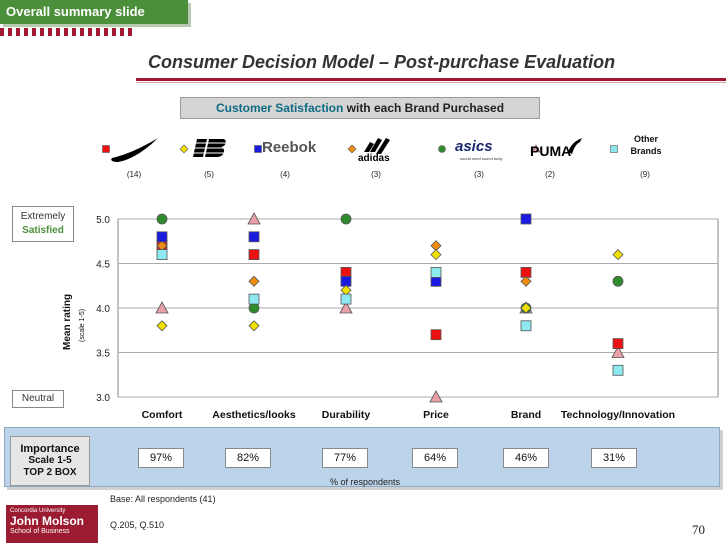  What do you see at coordinates (258, 149) in the screenshot?
I see `legend-marker-reebok` at bounding box center [258, 149].